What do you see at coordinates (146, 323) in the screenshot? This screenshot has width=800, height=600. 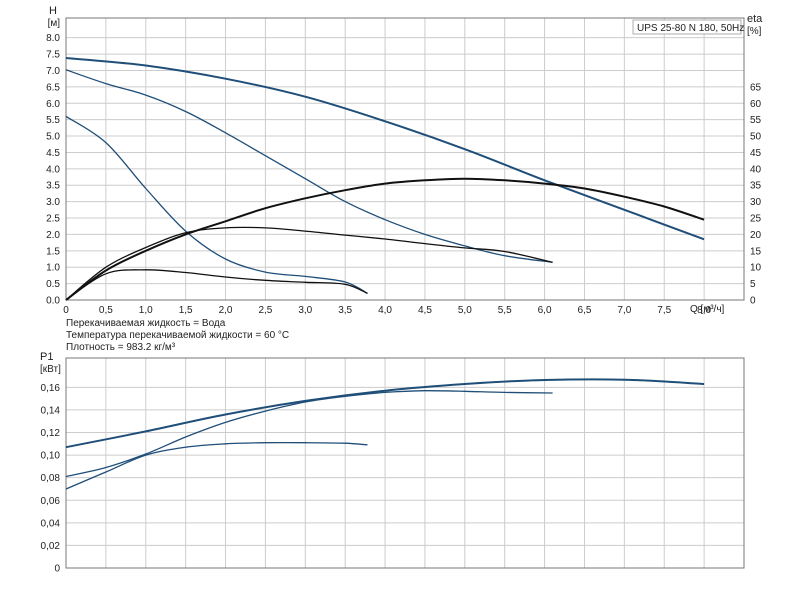 I see `info-line-fluid: Перекачиваемая жидкость = Вода` at bounding box center [146, 323].